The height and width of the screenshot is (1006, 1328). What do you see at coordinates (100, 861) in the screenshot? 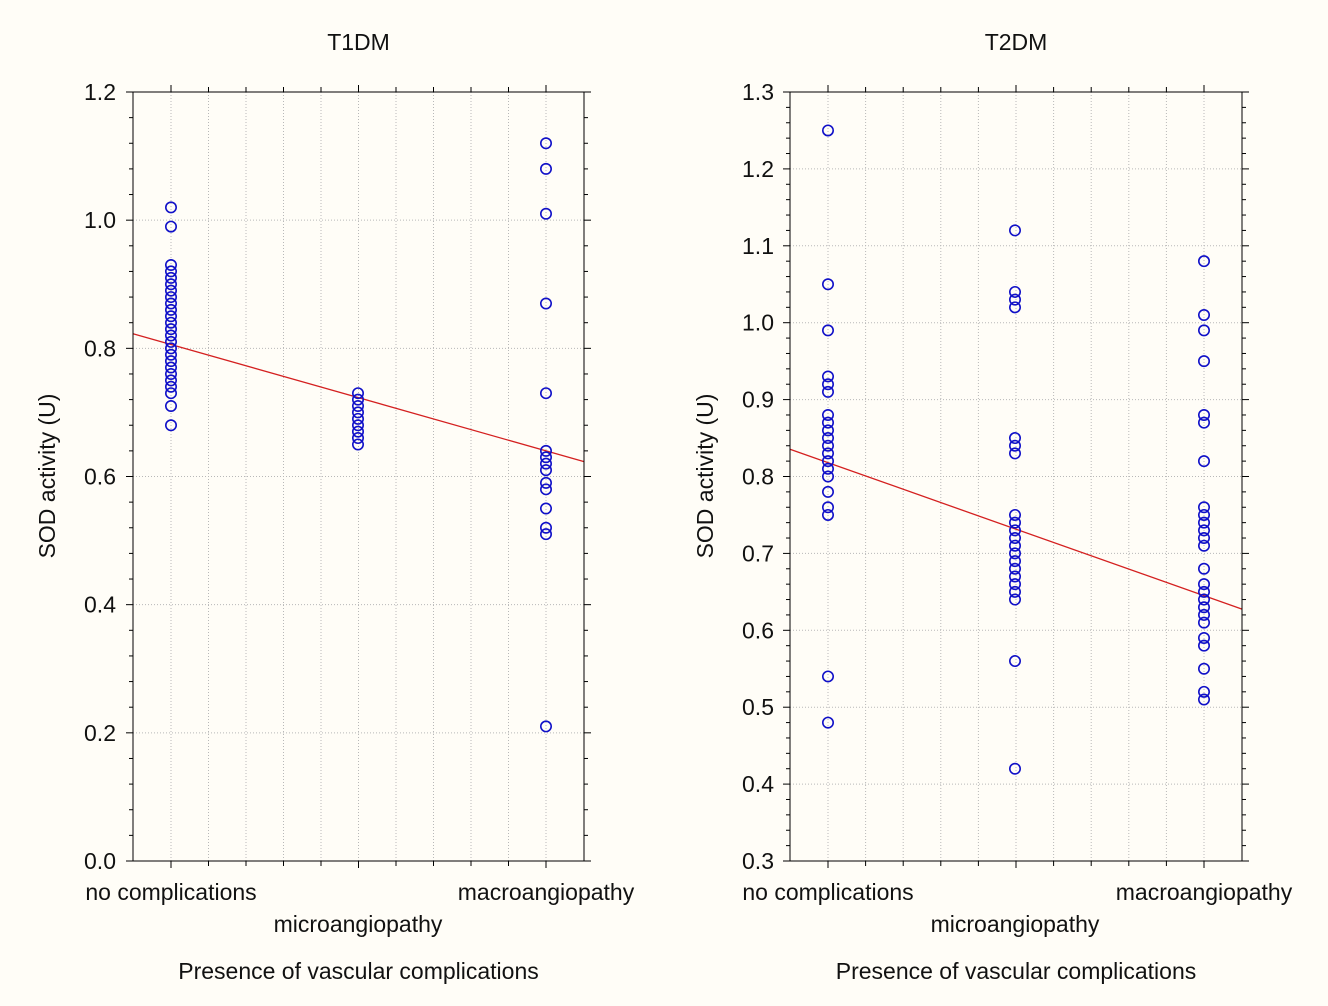
I see `y-tick-label: 0.0` at bounding box center [100, 861].